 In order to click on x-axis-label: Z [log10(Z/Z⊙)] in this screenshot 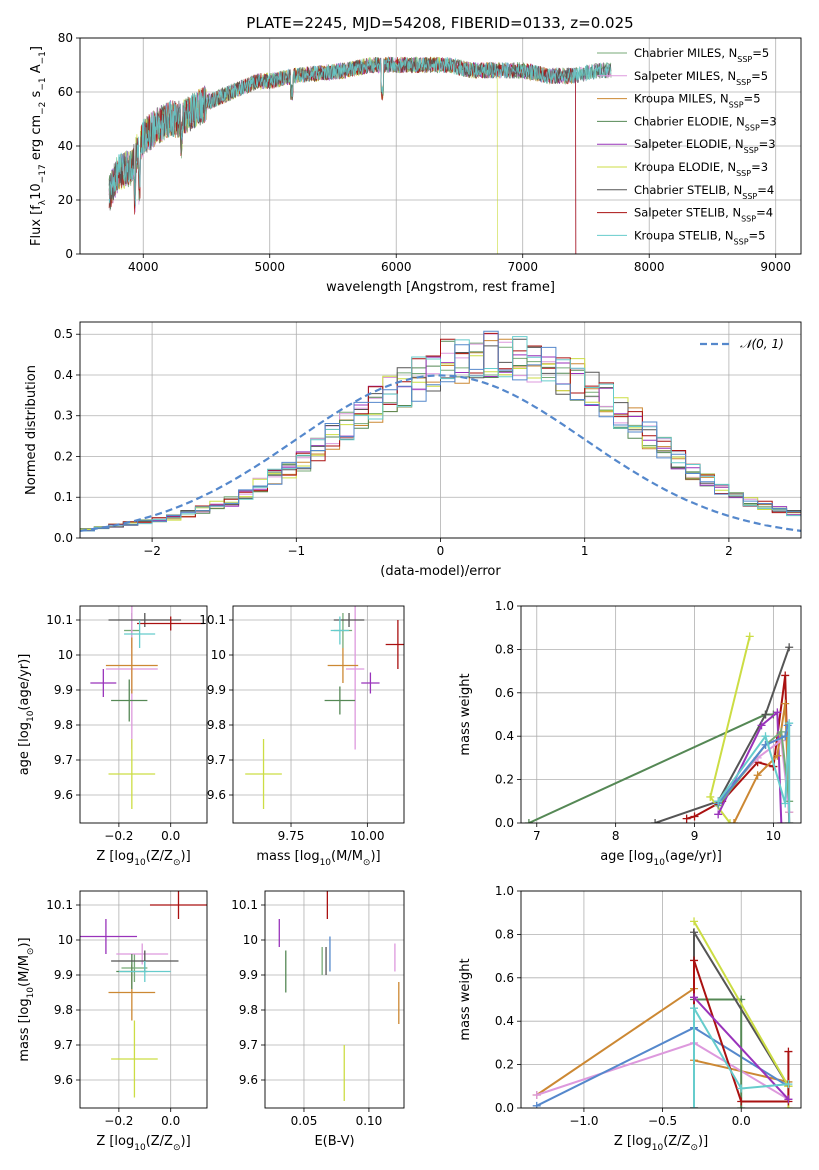, I will do `click(143, 1143)`.